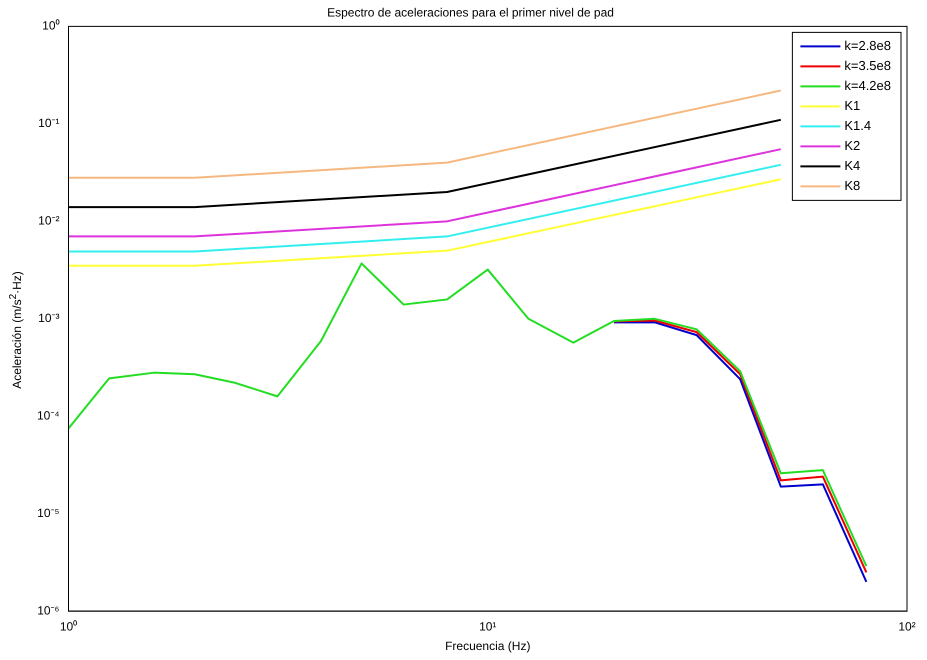 The image size is (927, 660). What do you see at coordinates (51, 25) in the screenshot?
I see `y-tick-label: 10⁰` at bounding box center [51, 25].